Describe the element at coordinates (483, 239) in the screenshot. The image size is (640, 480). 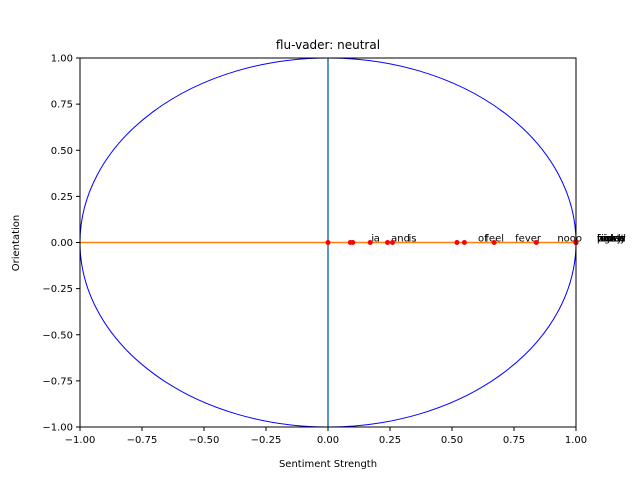
I see `word-label-of: of` at that location.